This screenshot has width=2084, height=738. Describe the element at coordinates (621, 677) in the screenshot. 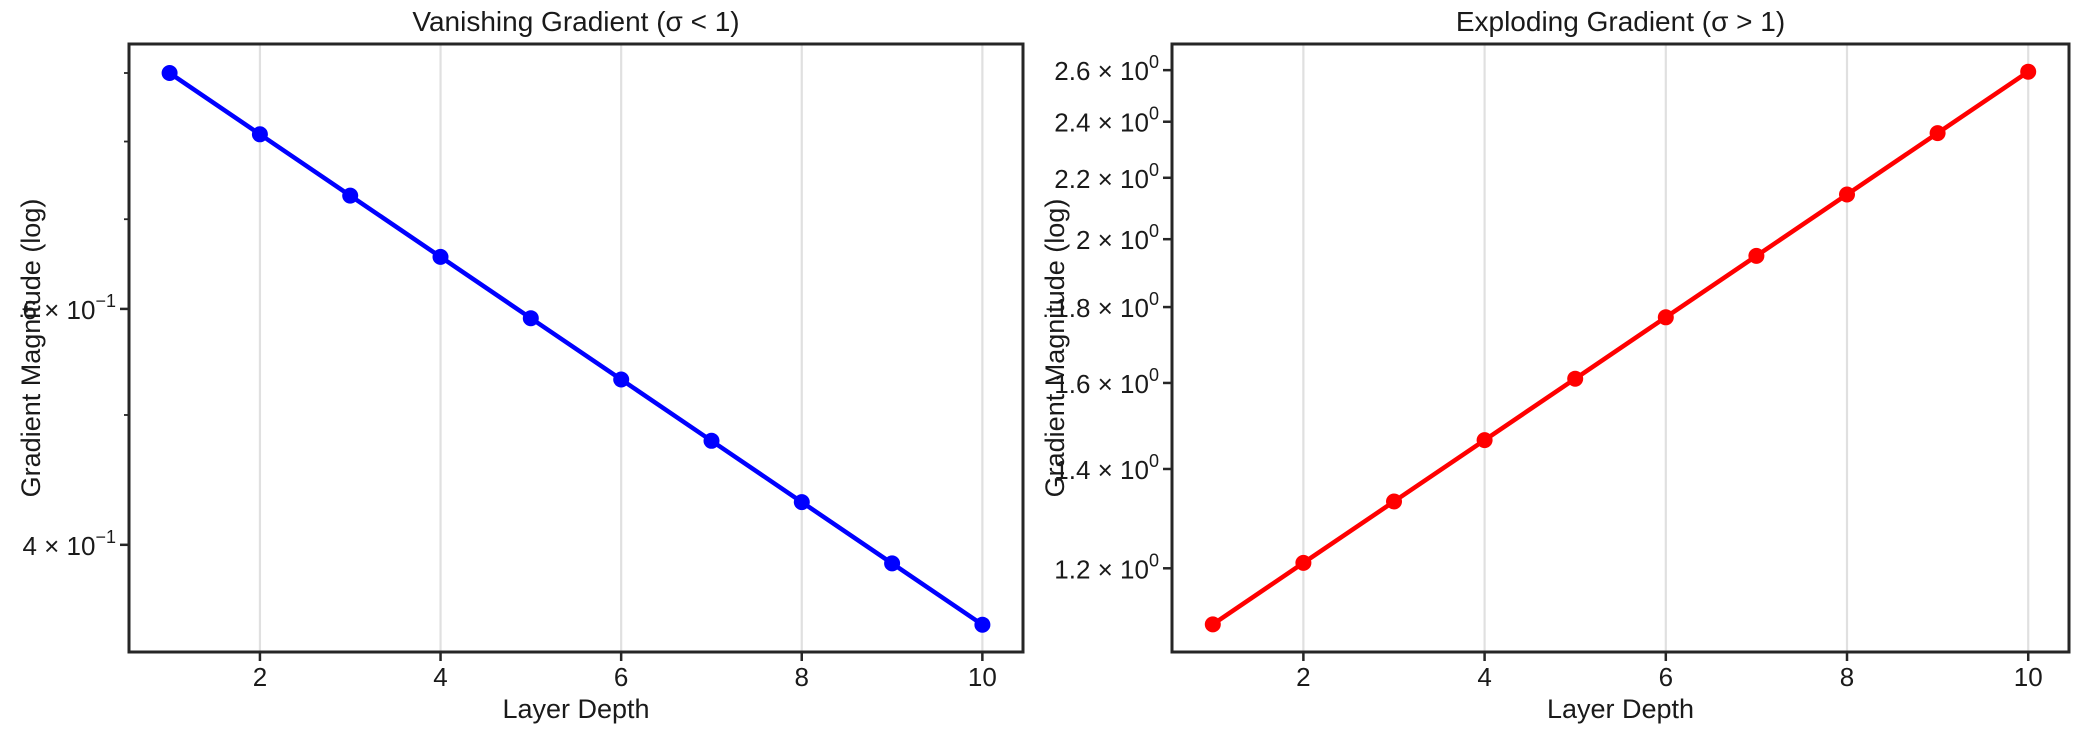

I see `vanishing-gradient-xtick-label-6: 6` at that location.